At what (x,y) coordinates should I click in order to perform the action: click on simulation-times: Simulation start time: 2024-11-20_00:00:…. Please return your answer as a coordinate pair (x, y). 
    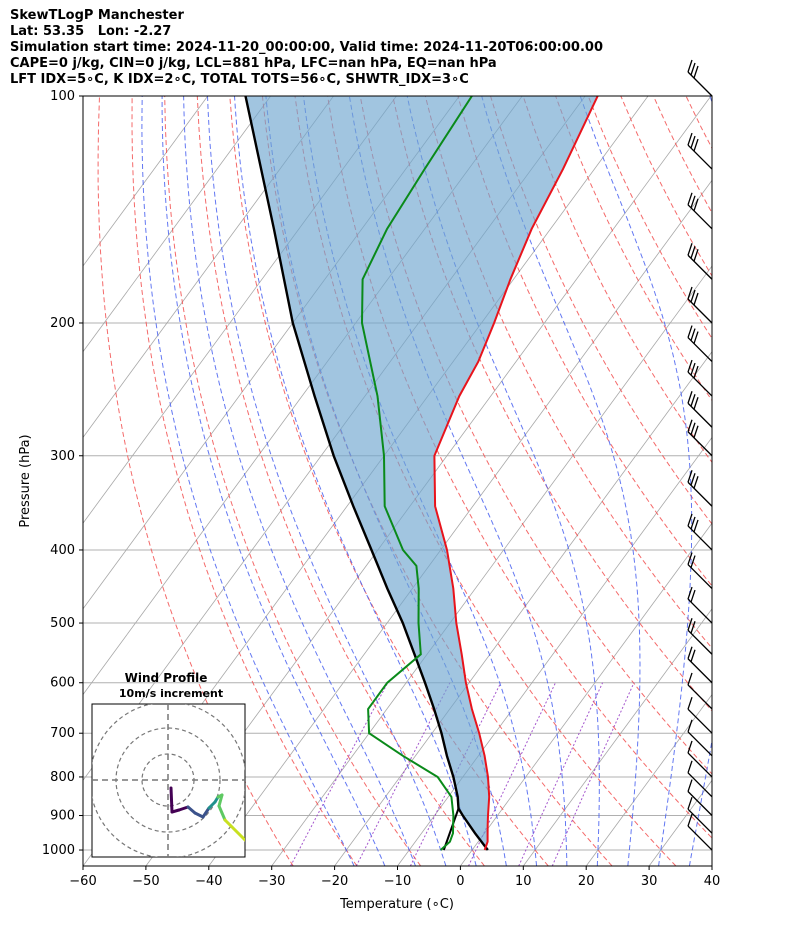
    Looking at the image, I should click on (306, 47).